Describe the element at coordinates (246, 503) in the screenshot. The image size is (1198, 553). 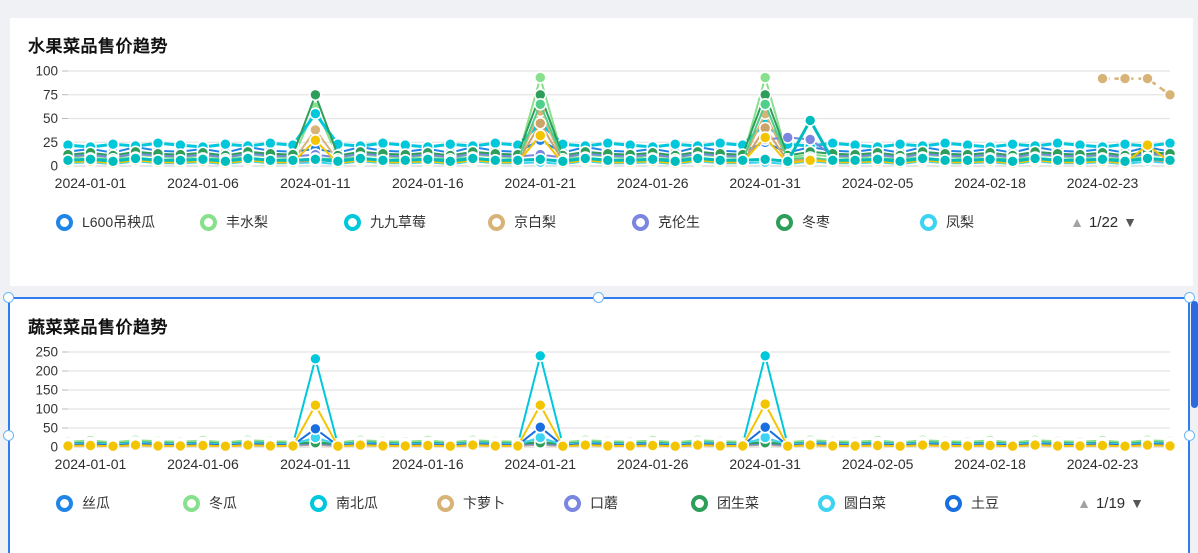
I see `legend-item-冬瓜: 冬瓜` at that location.